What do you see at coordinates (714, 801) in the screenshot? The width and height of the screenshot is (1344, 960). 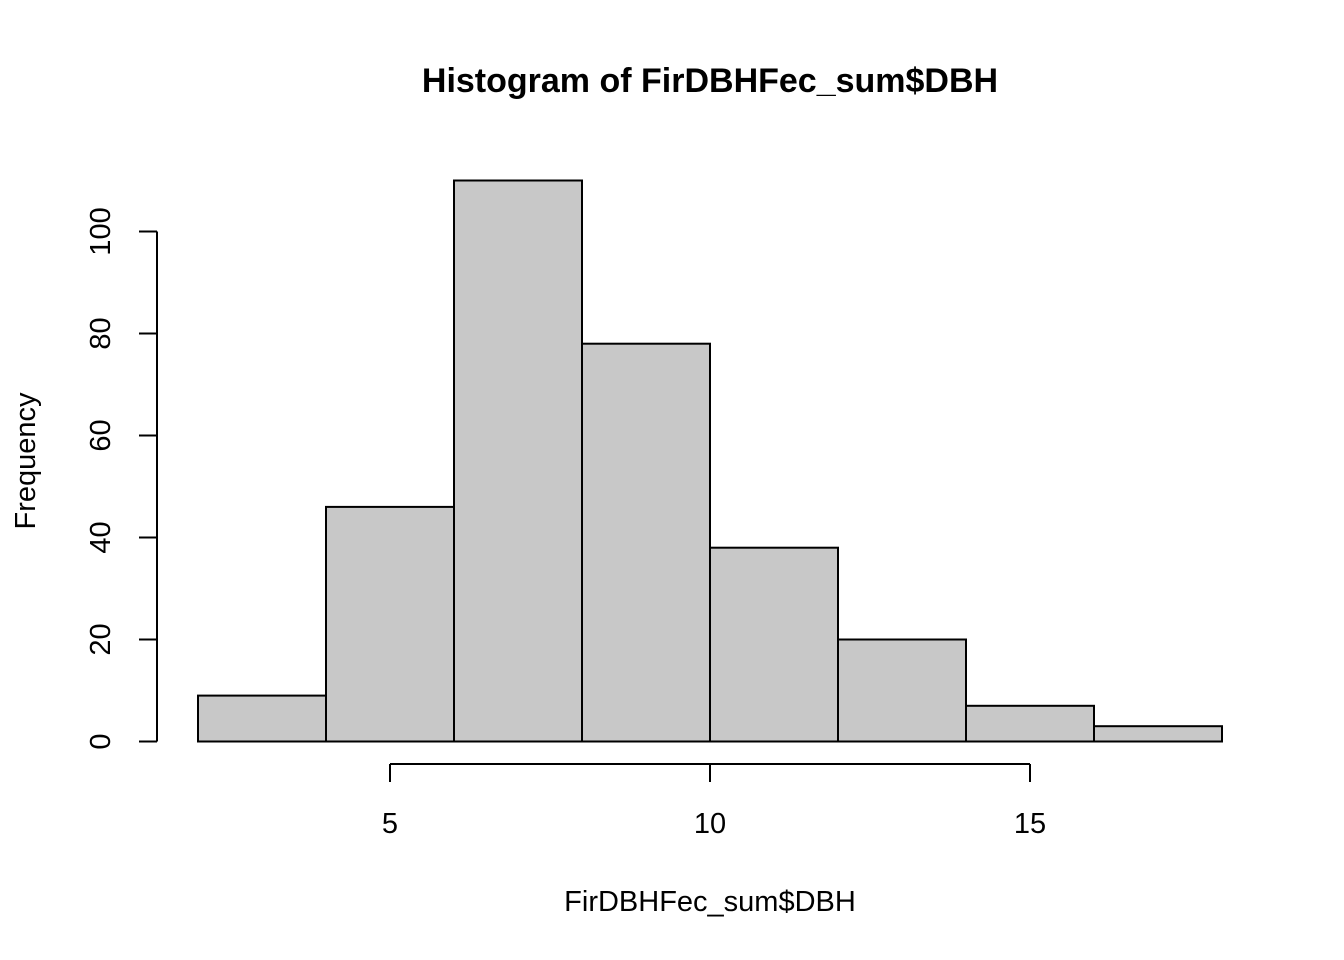 I see `x-axis: 5 10 15` at bounding box center [714, 801].